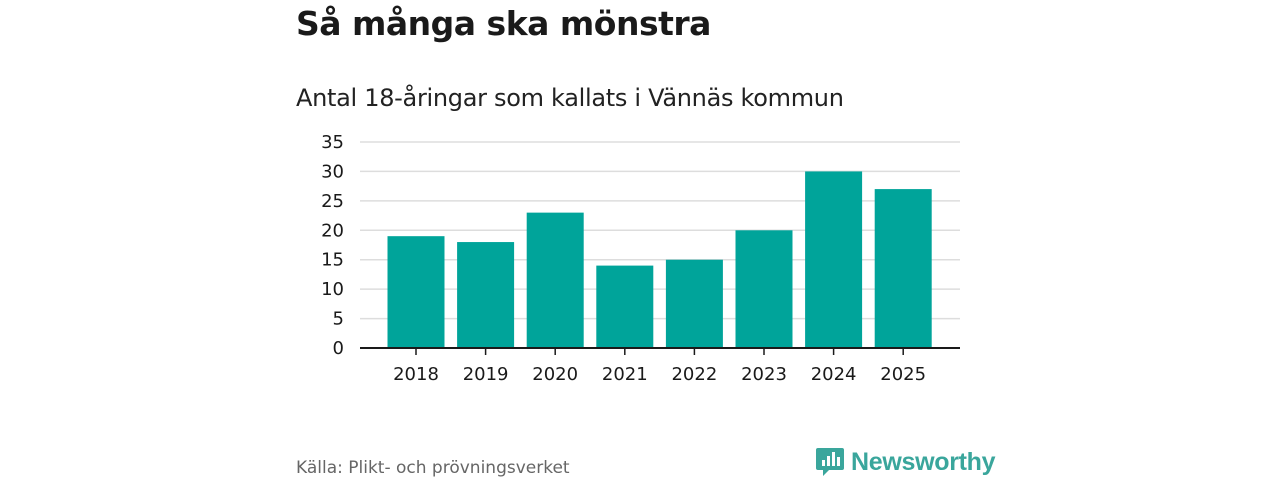 The image size is (1280, 480). I want to click on y-tick-label: 25, so click(332, 201).